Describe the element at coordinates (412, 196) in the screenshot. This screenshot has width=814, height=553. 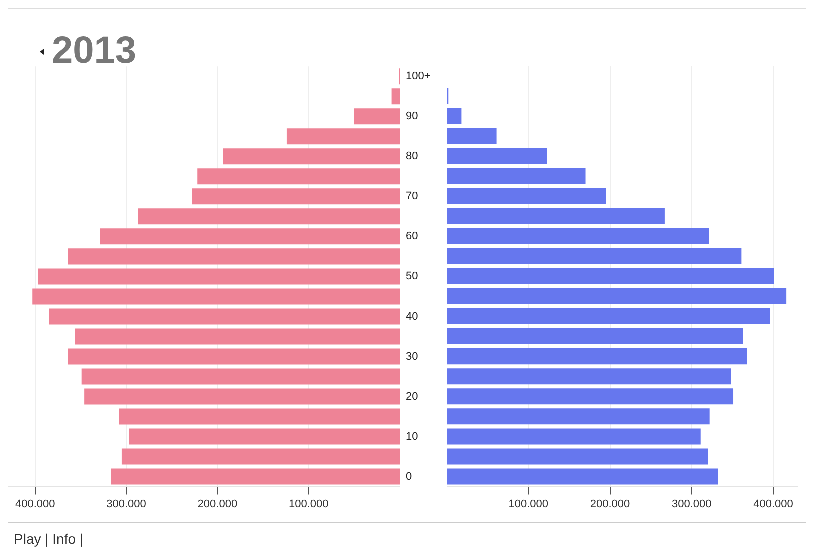
I see `y-tick-label: 70` at that location.